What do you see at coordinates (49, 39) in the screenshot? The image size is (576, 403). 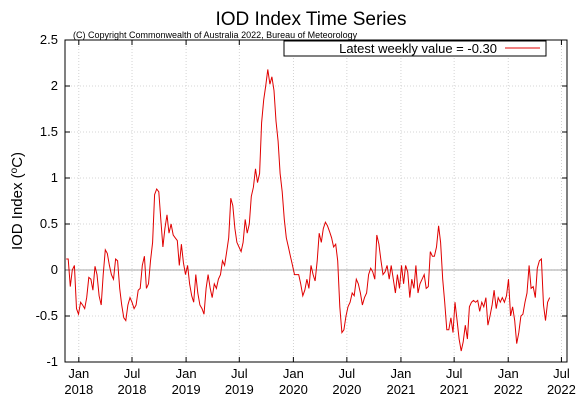 I see `y-tick-label: 2.5` at bounding box center [49, 39].